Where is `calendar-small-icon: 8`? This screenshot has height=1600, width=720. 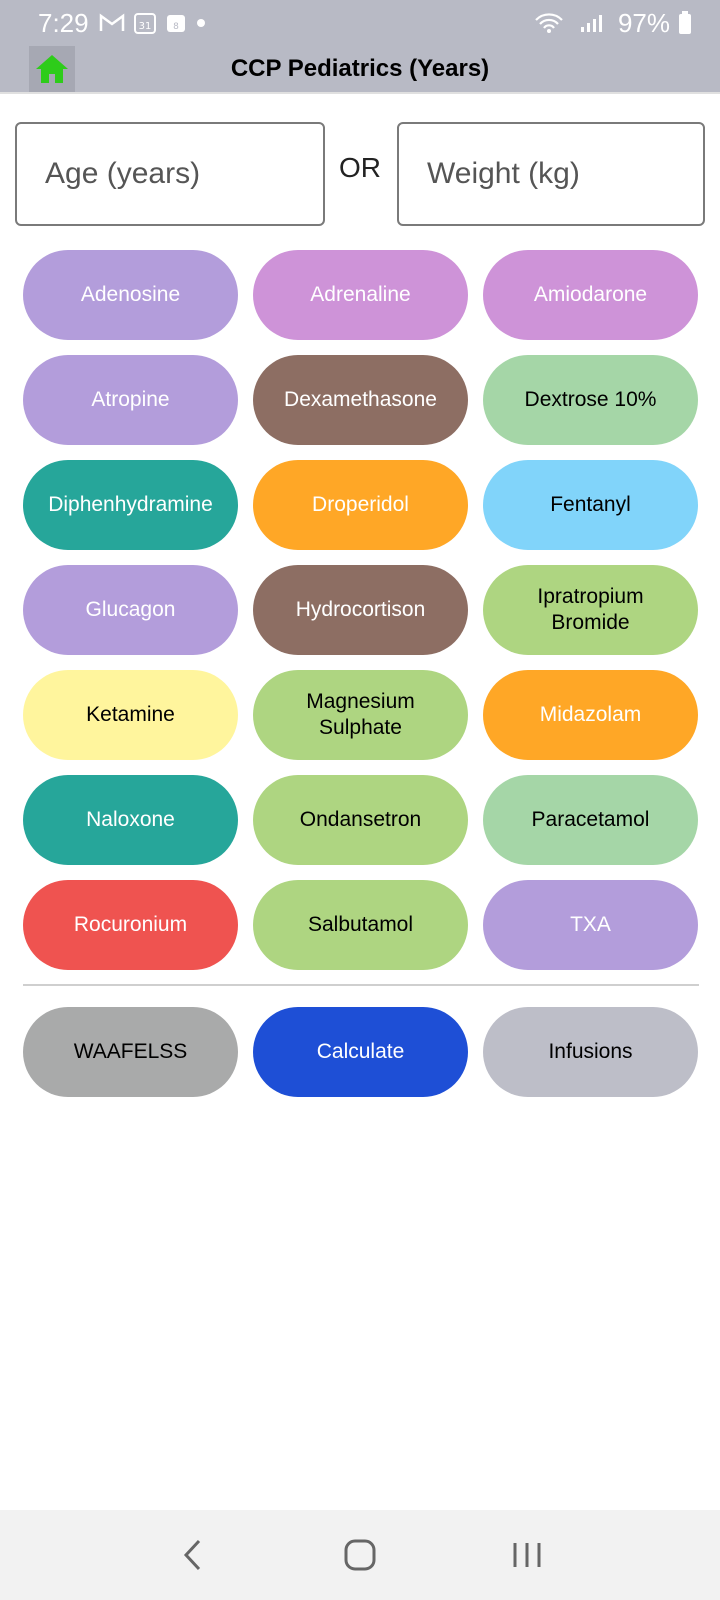 calendar-small-icon: 8 is located at coordinates (176, 23).